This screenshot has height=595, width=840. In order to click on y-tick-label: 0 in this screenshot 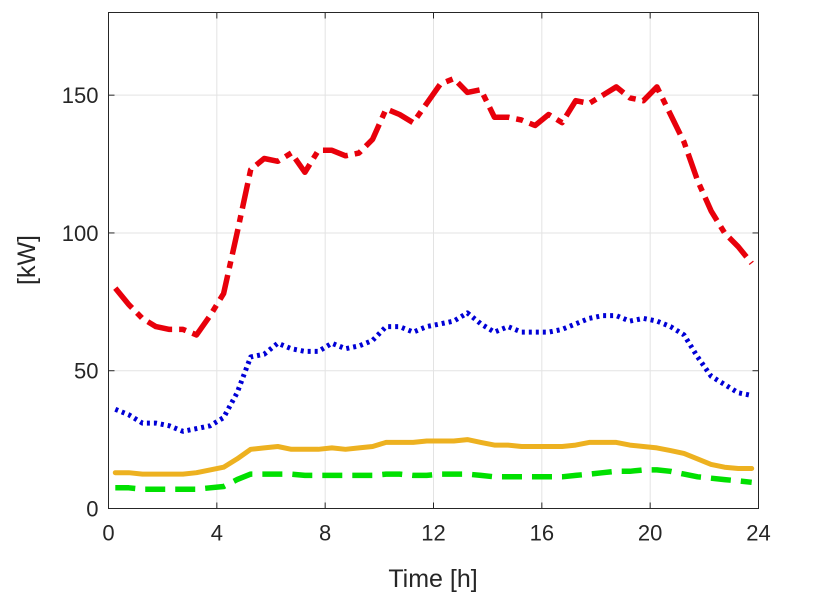, I will do `click(92, 509)`.